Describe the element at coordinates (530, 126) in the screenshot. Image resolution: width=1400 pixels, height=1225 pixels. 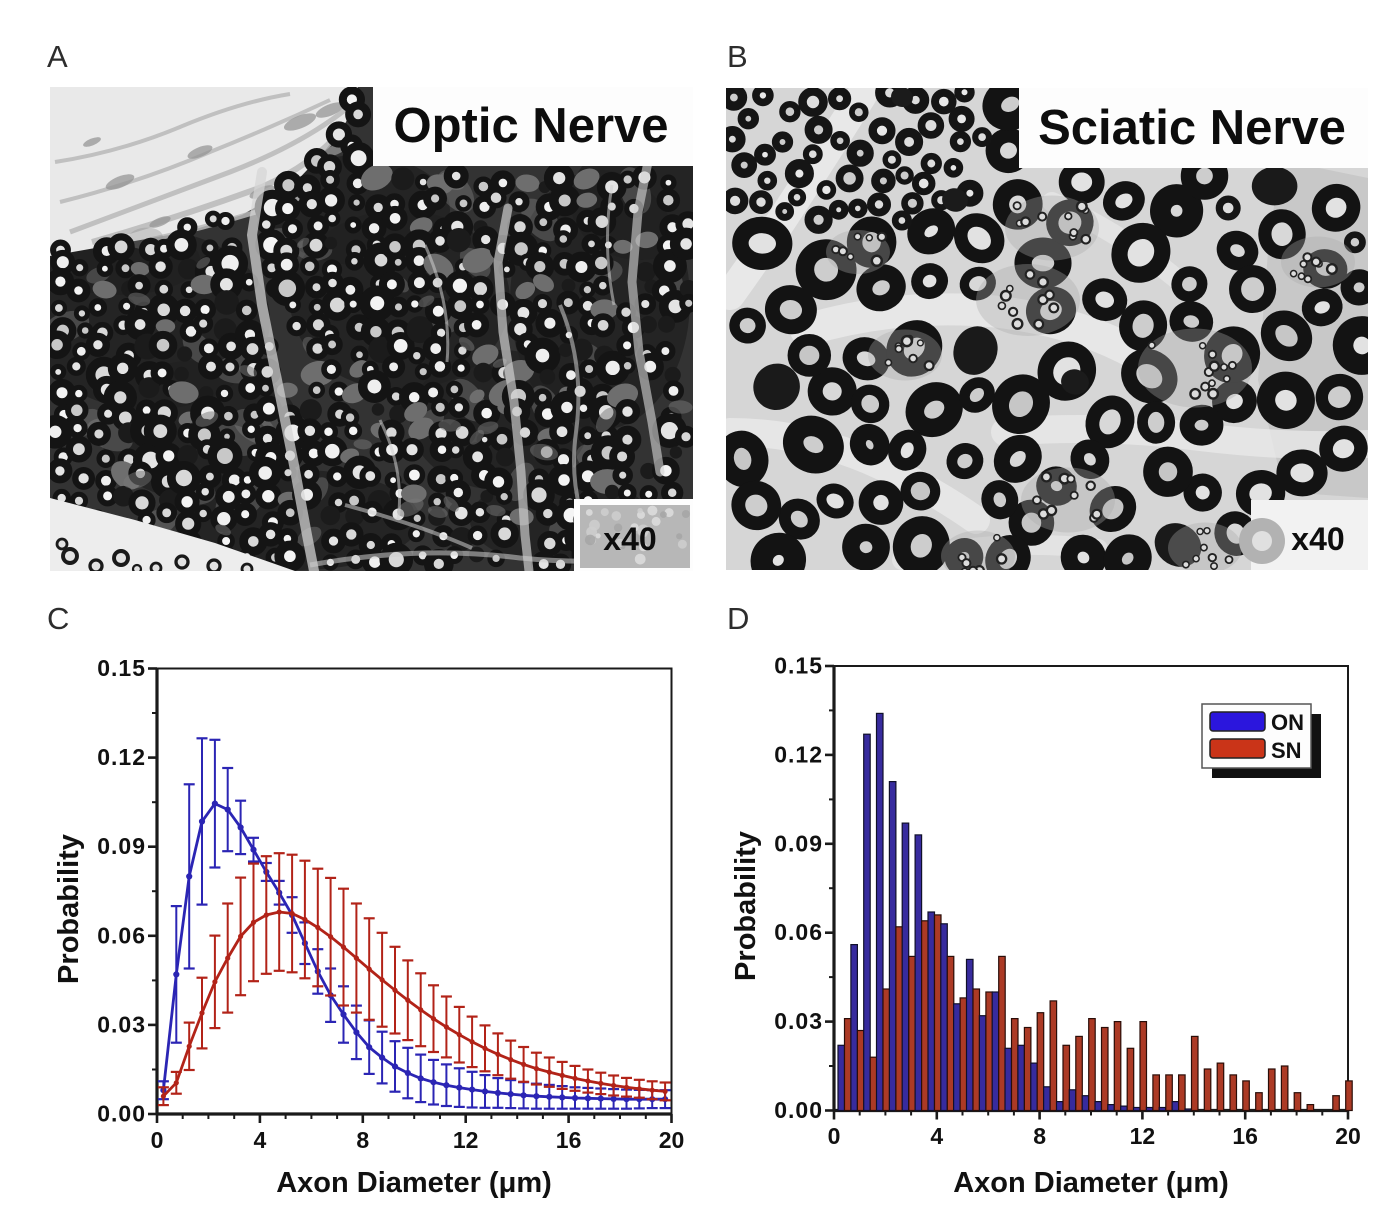
I see `svg-text: Optic Nerve` at that location.